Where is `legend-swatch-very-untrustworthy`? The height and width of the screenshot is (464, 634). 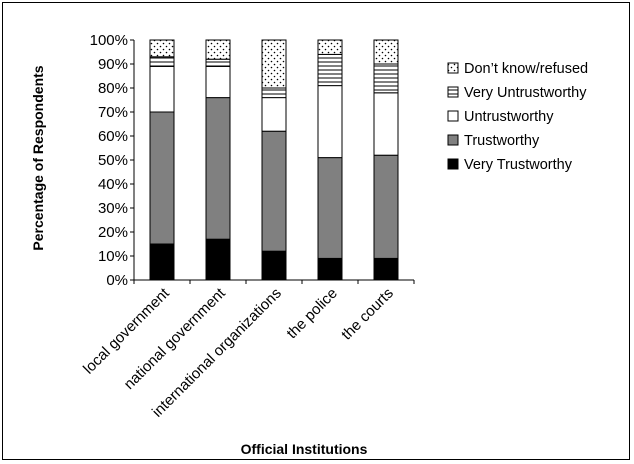
legend-swatch-very-untrustworthy is located at coordinates (453, 92).